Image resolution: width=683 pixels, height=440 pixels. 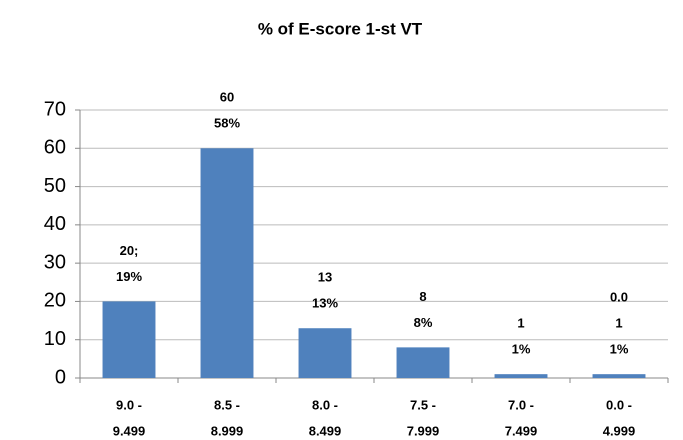 I want to click on x-tick-label: 8.5 -, so click(x=227, y=404).